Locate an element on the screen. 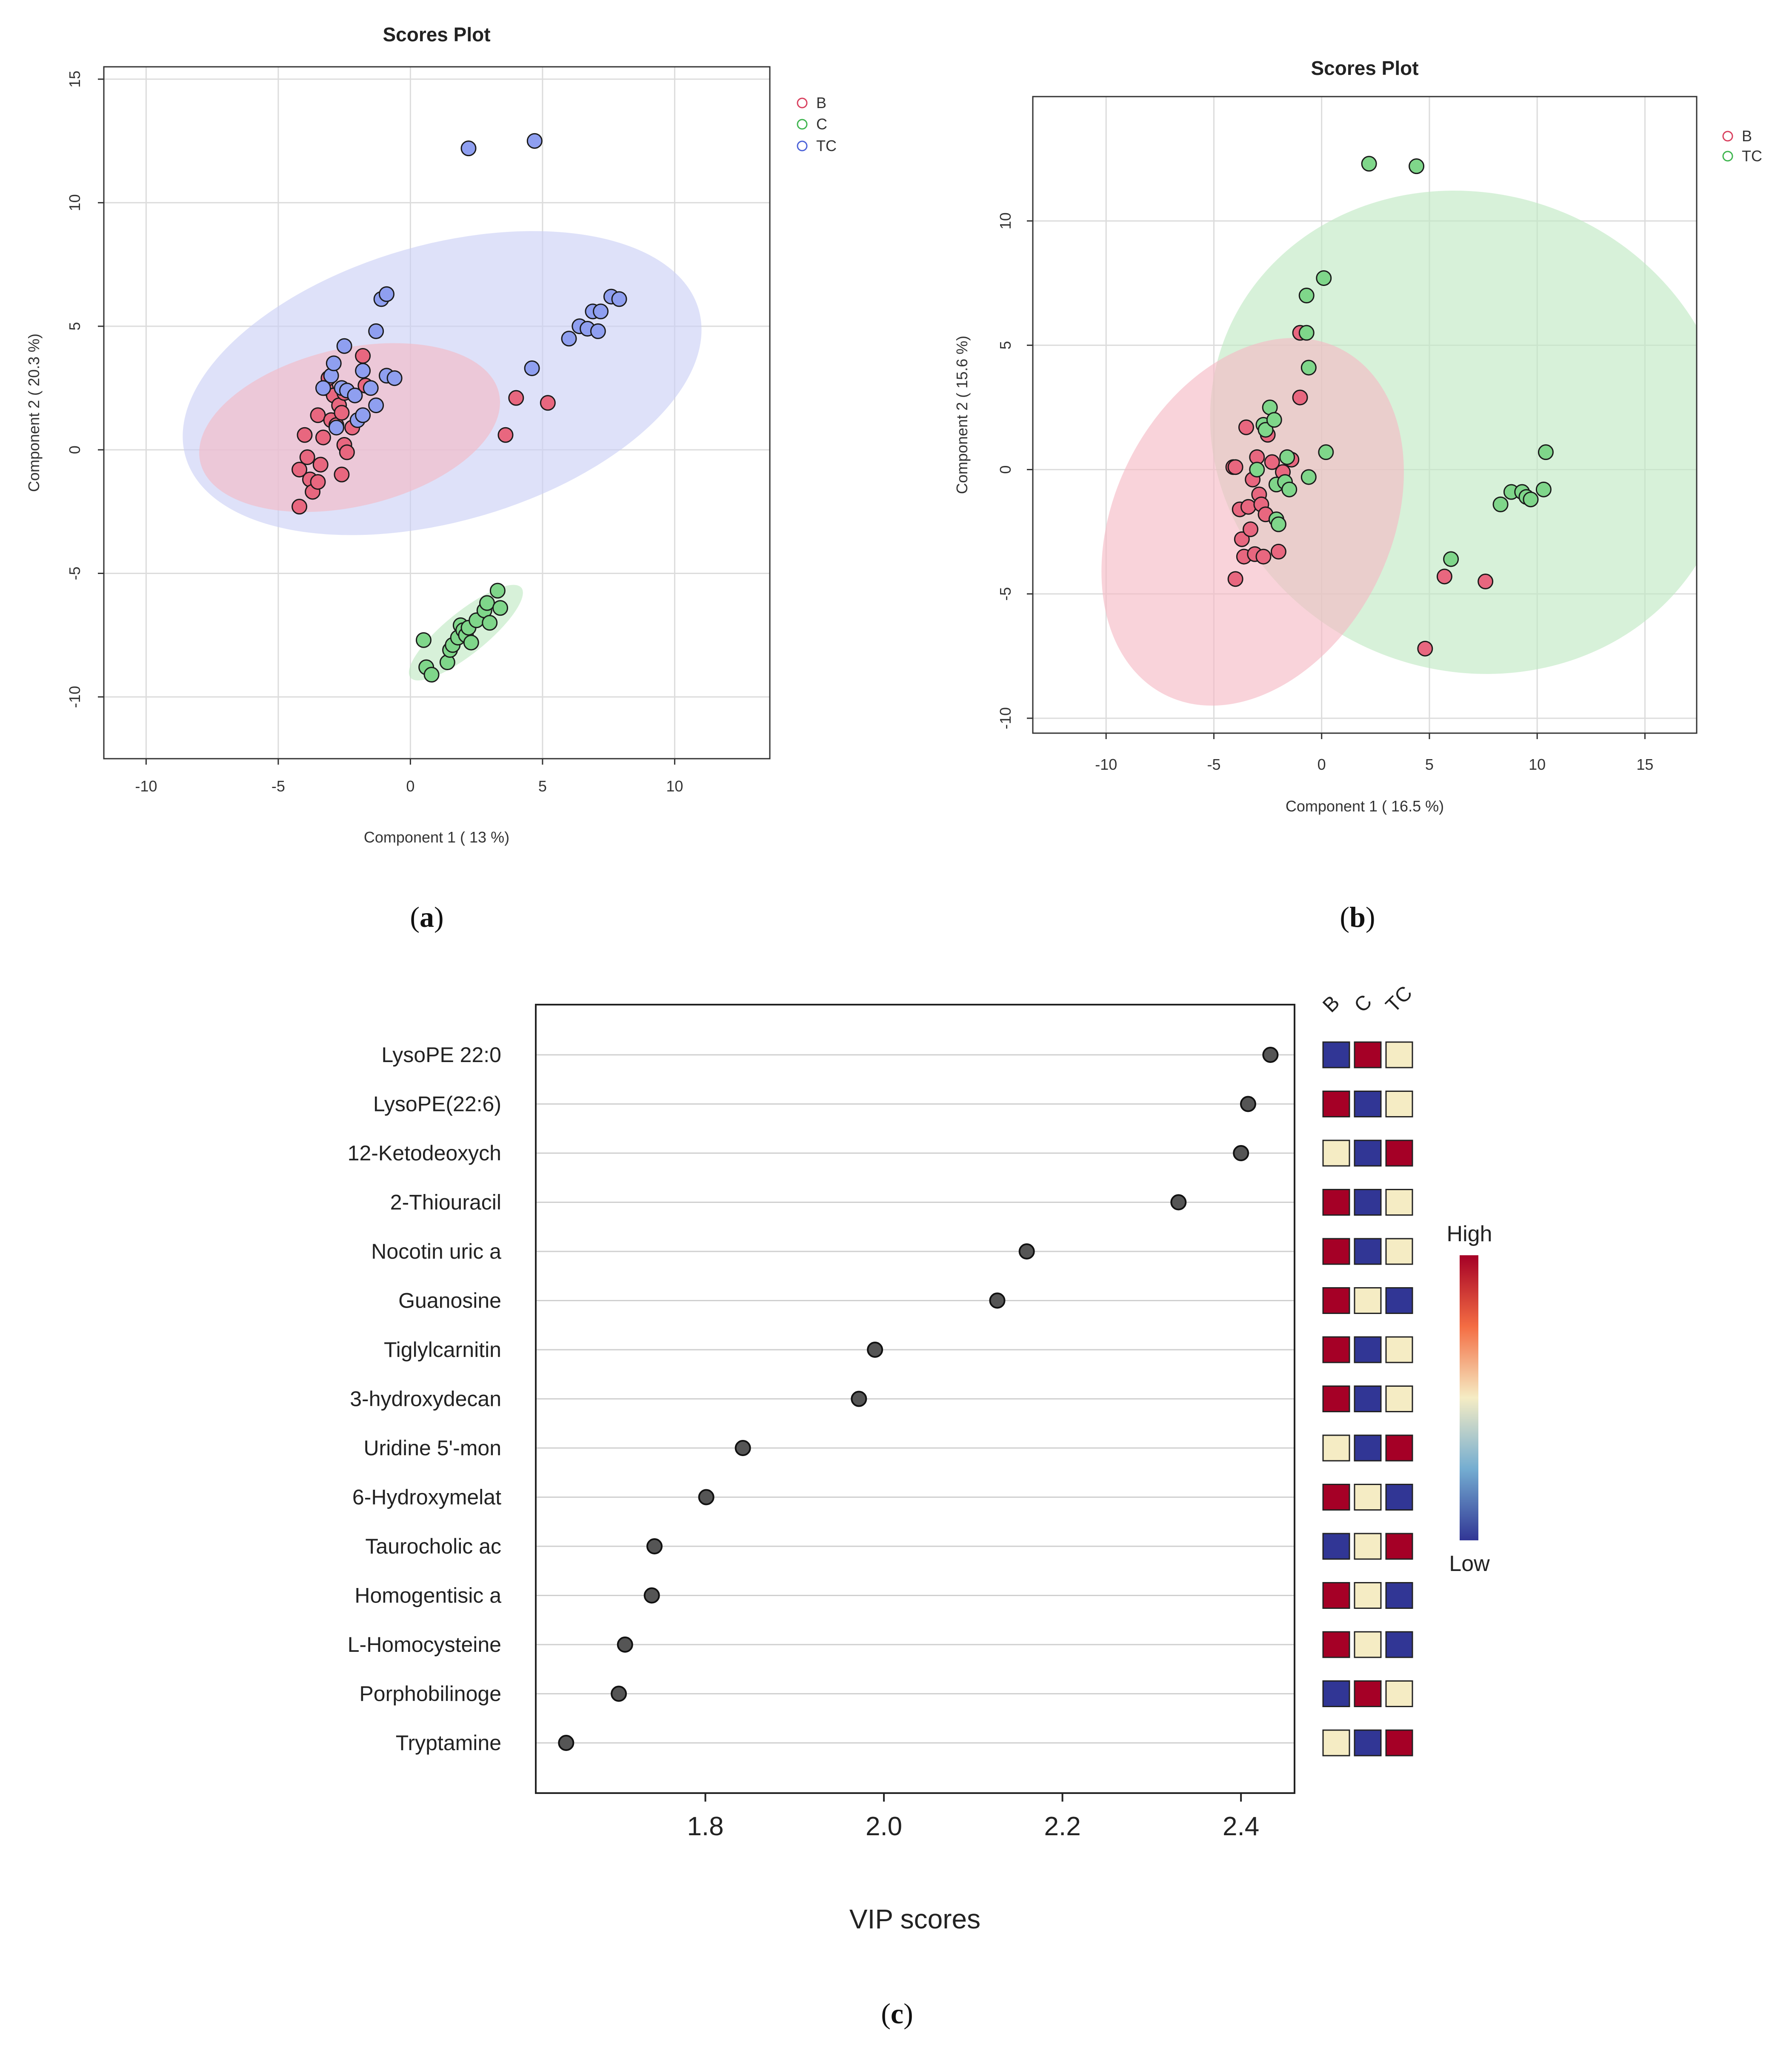  legend-a-tc-label: TC is located at coordinates (826, 145).